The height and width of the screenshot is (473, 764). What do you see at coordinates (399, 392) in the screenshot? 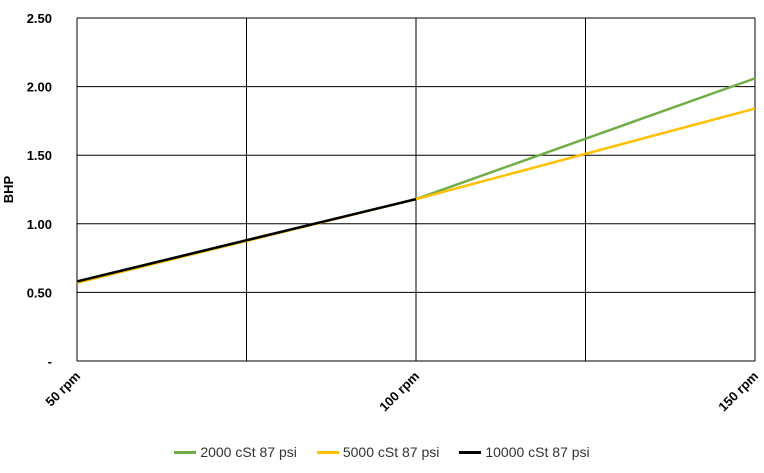
I see `x-tick-label: 100 rpm` at bounding box center [399, 392].